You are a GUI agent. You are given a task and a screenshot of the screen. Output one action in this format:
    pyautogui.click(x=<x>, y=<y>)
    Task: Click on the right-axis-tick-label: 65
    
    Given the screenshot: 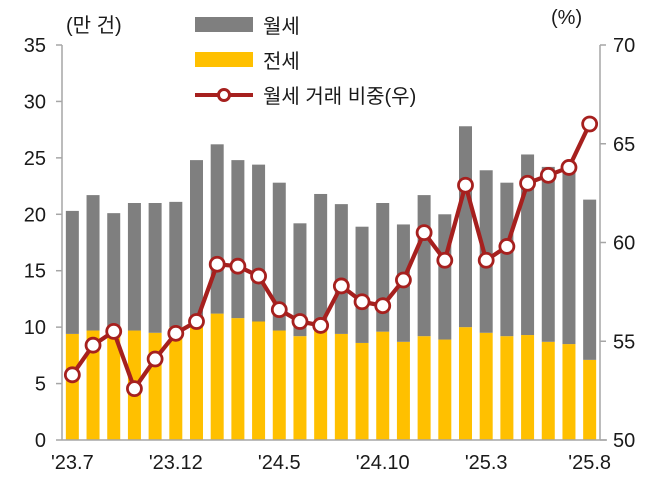 What is the action you would take?
    pyautogui.click(x=624, y=145)
    